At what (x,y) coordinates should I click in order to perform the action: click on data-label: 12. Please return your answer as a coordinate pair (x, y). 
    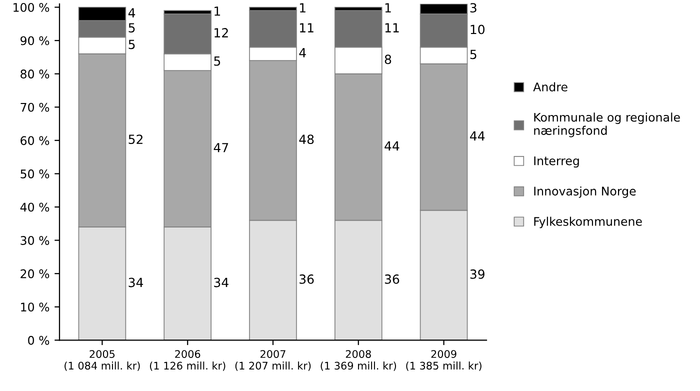
    Looking at the image, I should click on (221, 33).